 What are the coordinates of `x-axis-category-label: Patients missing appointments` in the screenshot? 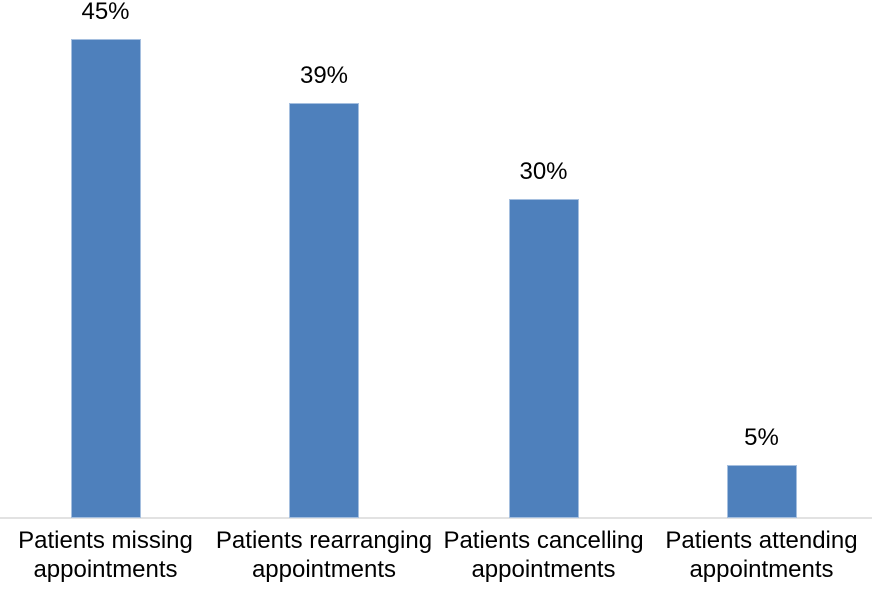 It's located at (105, 555).